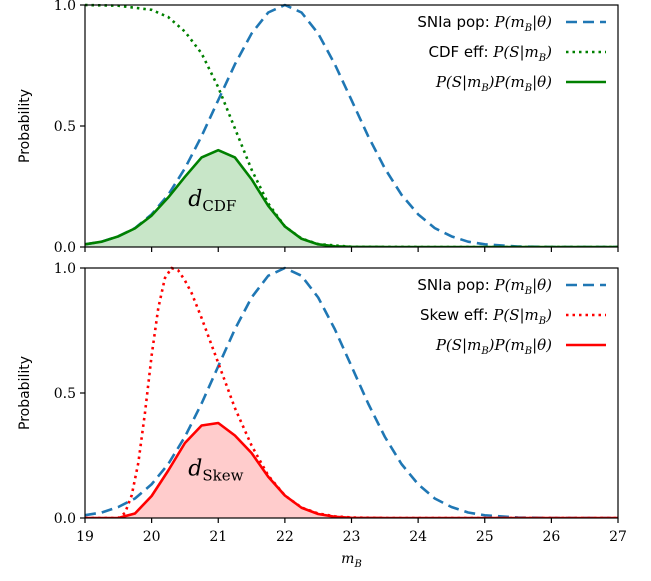 This screenshot has height=581, width=651. Describe the element at coordinates (352, 537) in the screenshot. I see `x-tick-label: 23` at that location.